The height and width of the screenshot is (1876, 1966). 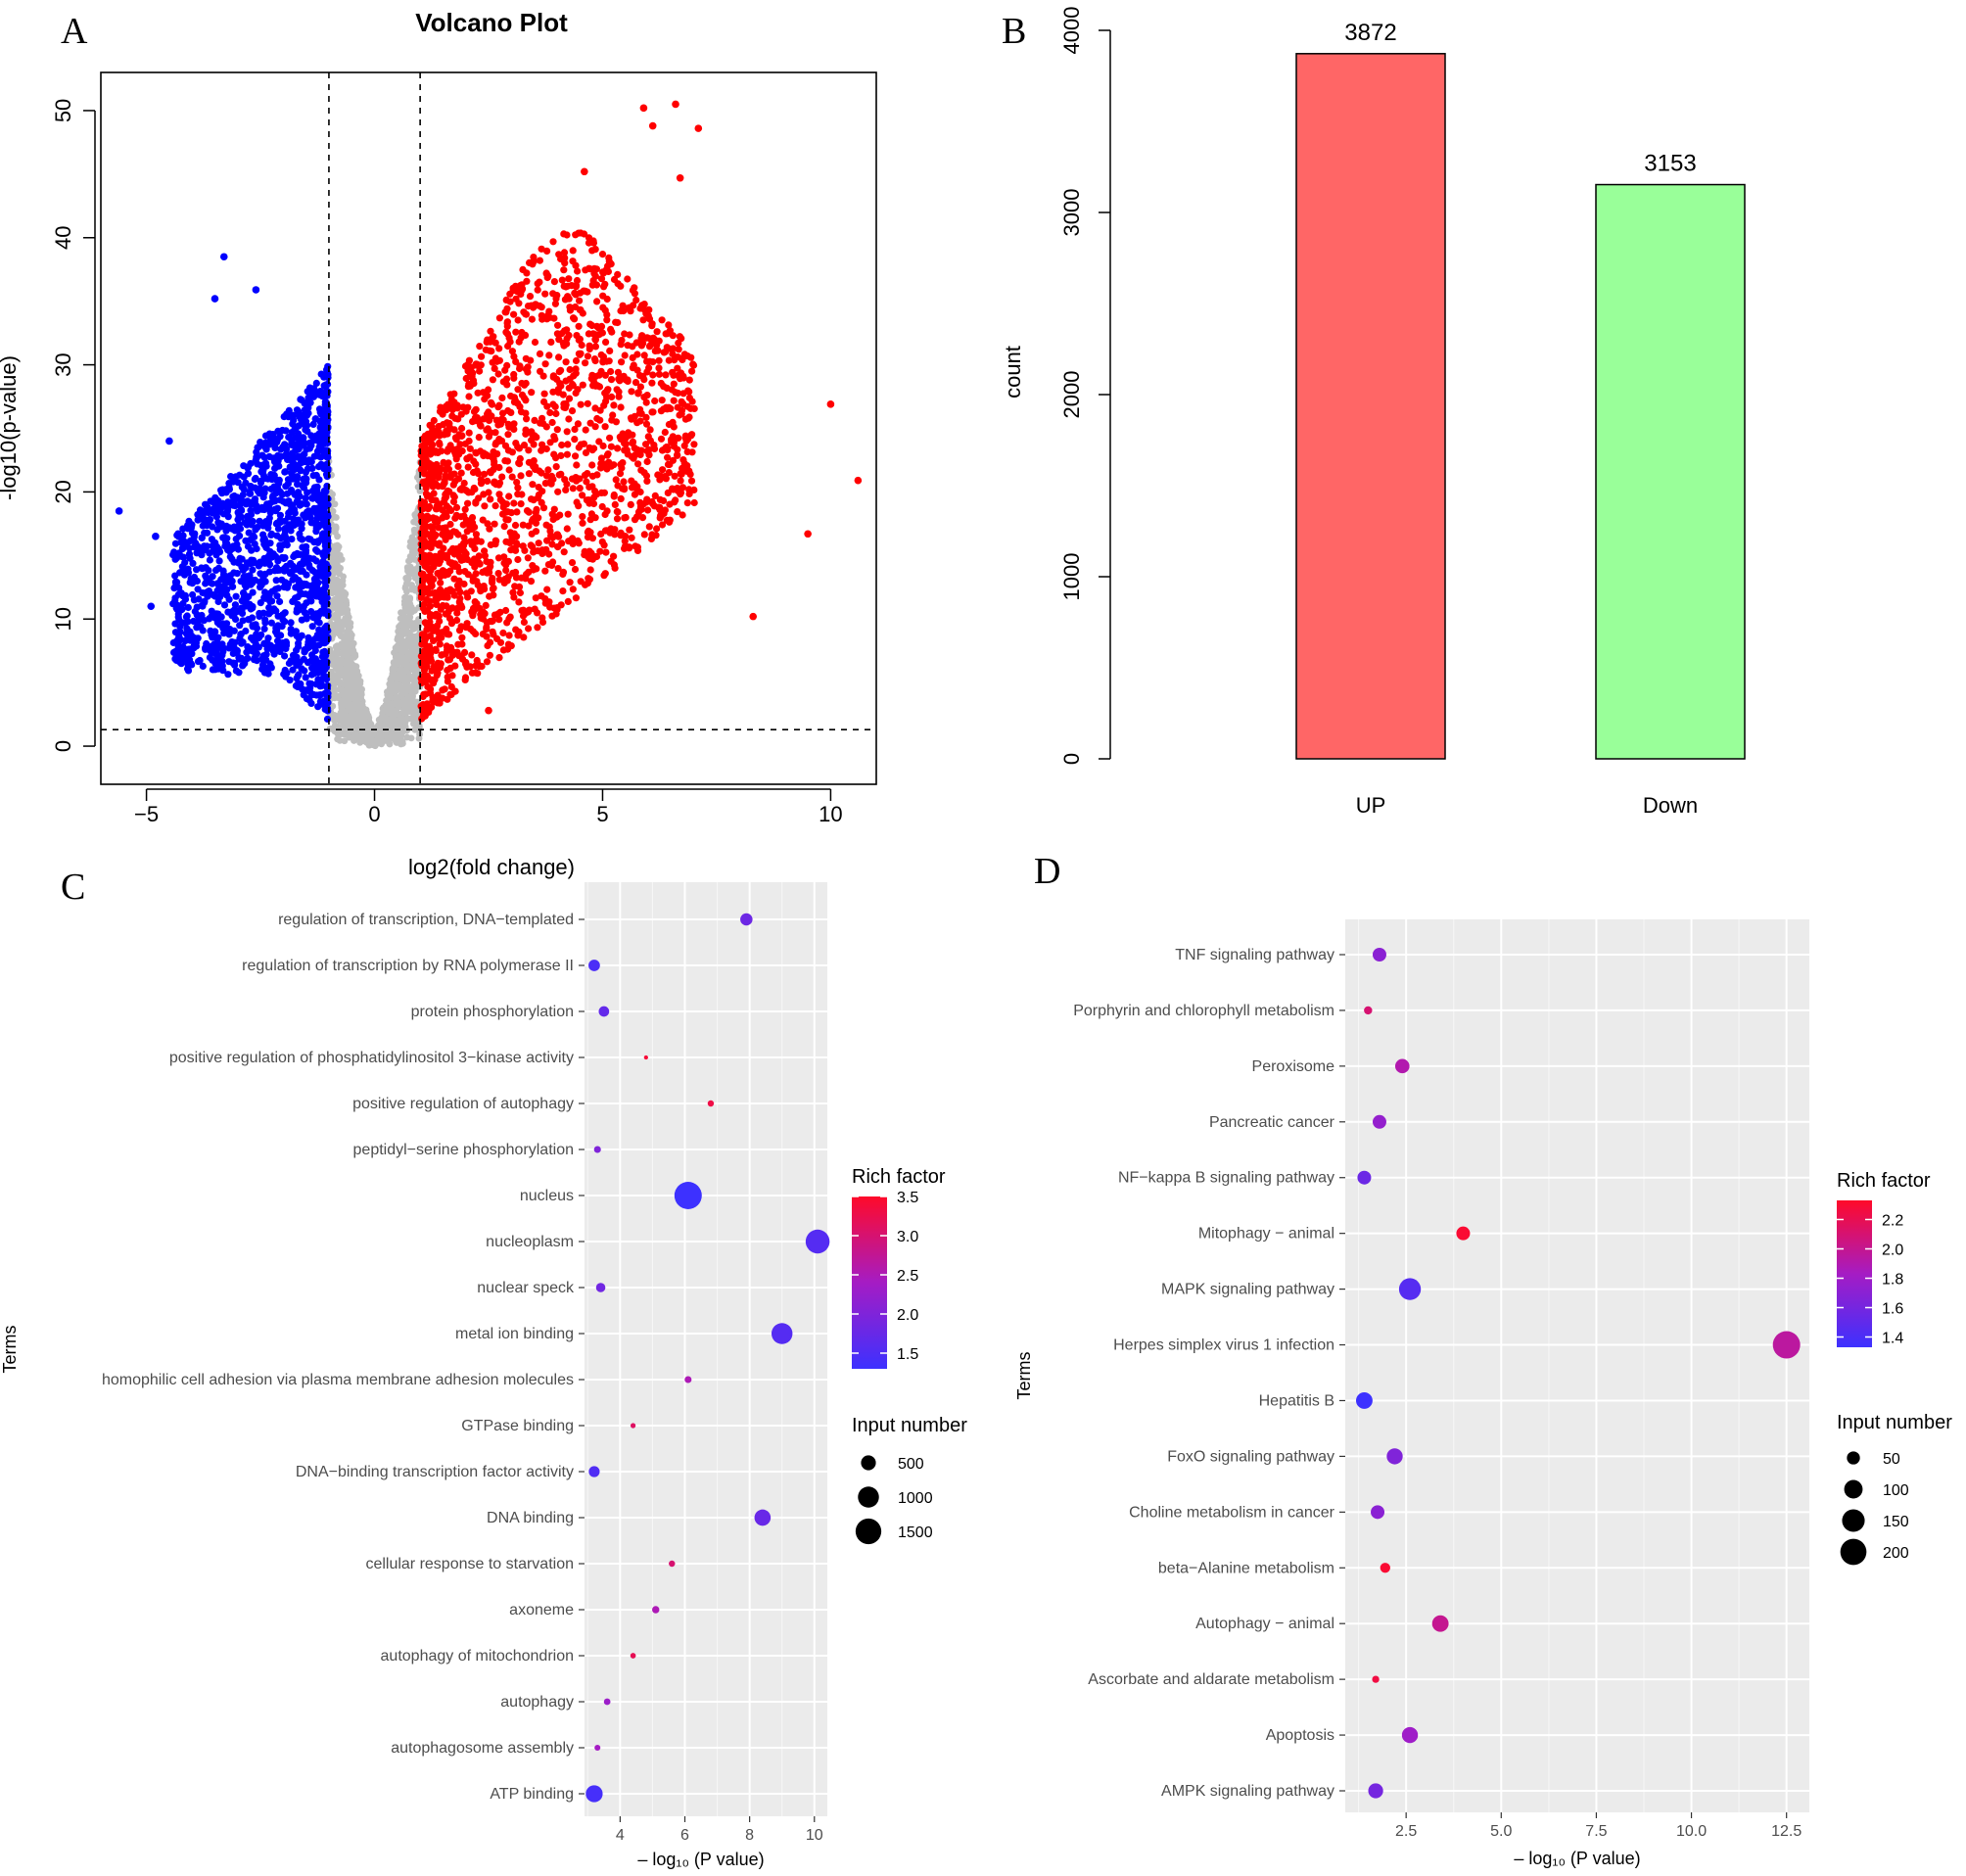 What do you see at coordinates (1014, 31) in the screenshot?
I see `panel-letter-b: B` at bounding box center [1014, 31].